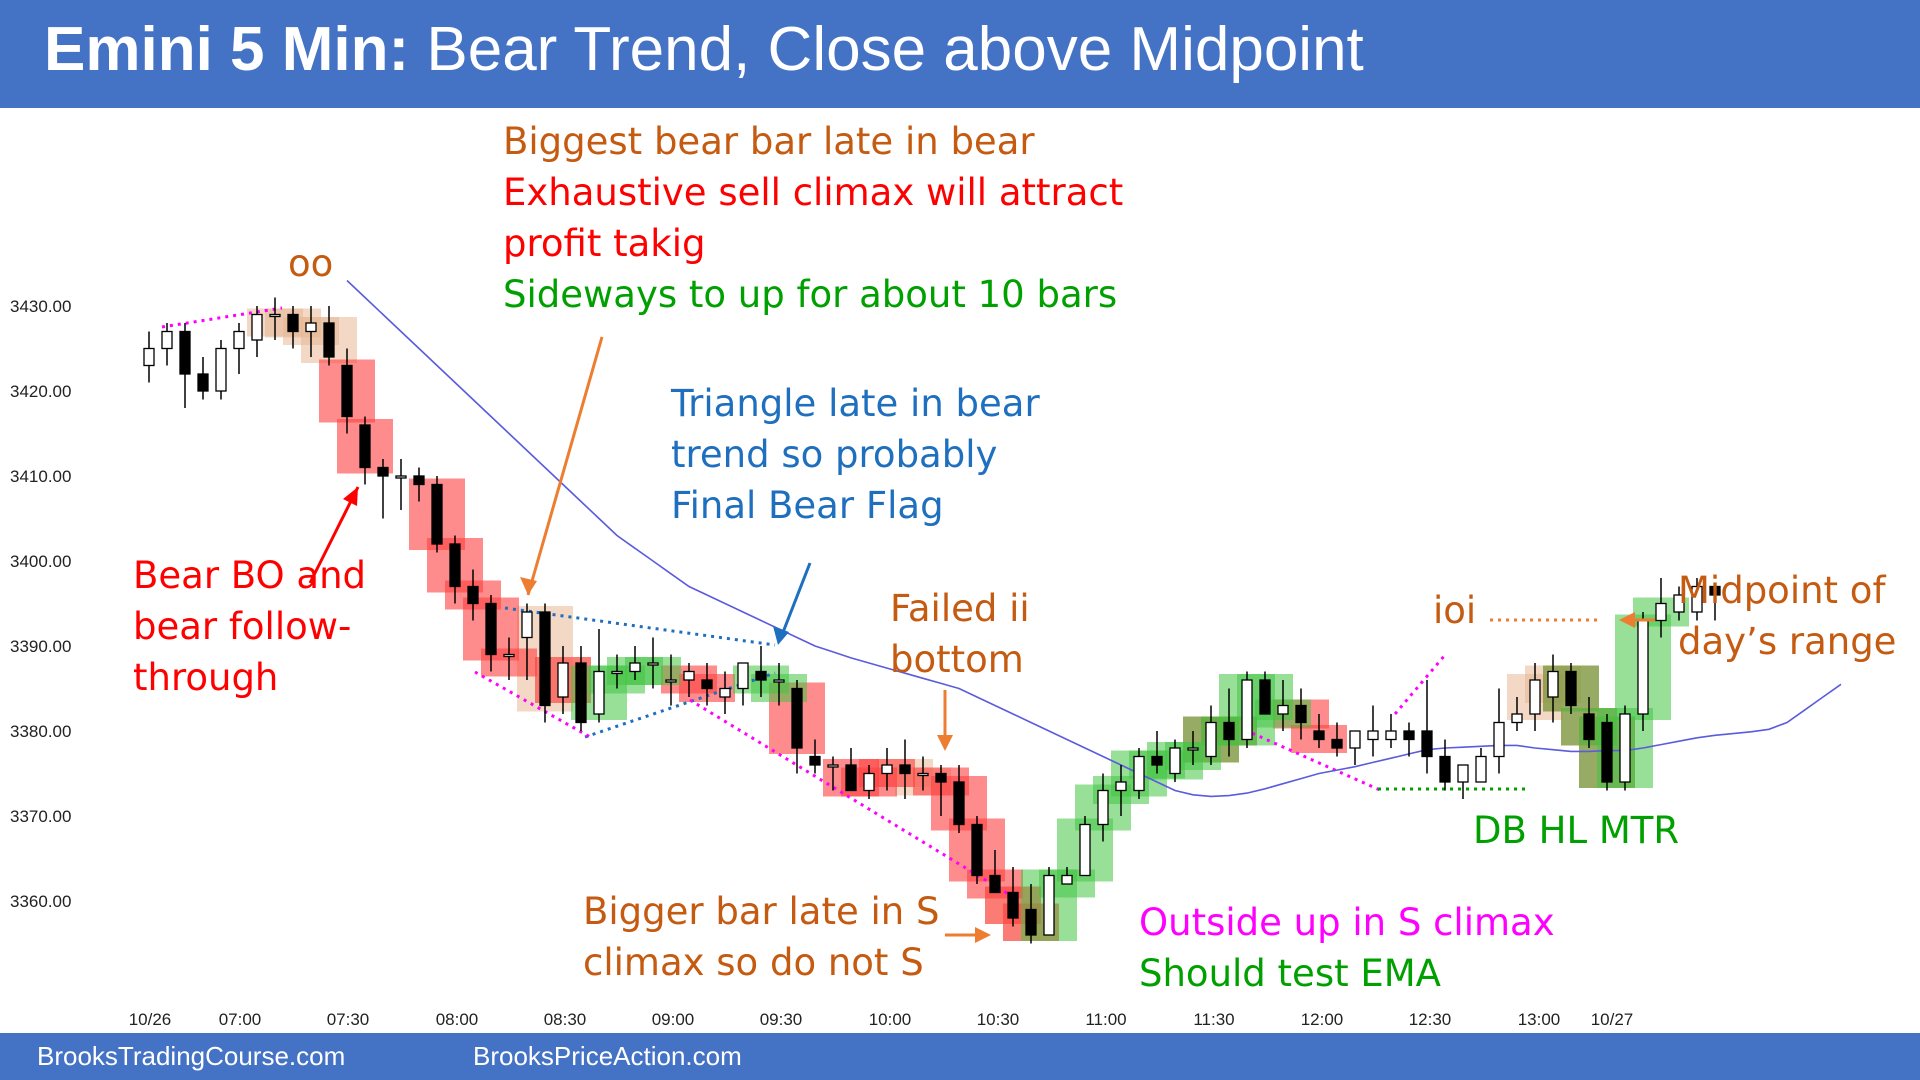  What do you see at coordinates (334, 535) in the screenshot?
I see `bear-bo-arrow` at bounding box center [334, 535].